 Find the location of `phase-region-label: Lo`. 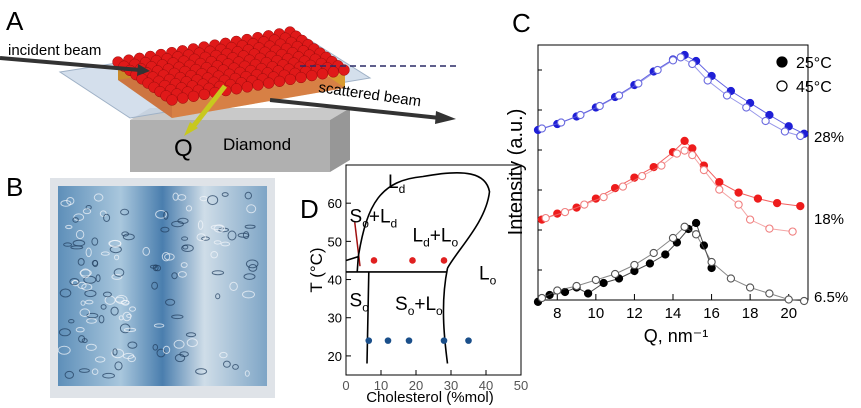

phase-region-label: Lo is located at coordinates (488, 276).